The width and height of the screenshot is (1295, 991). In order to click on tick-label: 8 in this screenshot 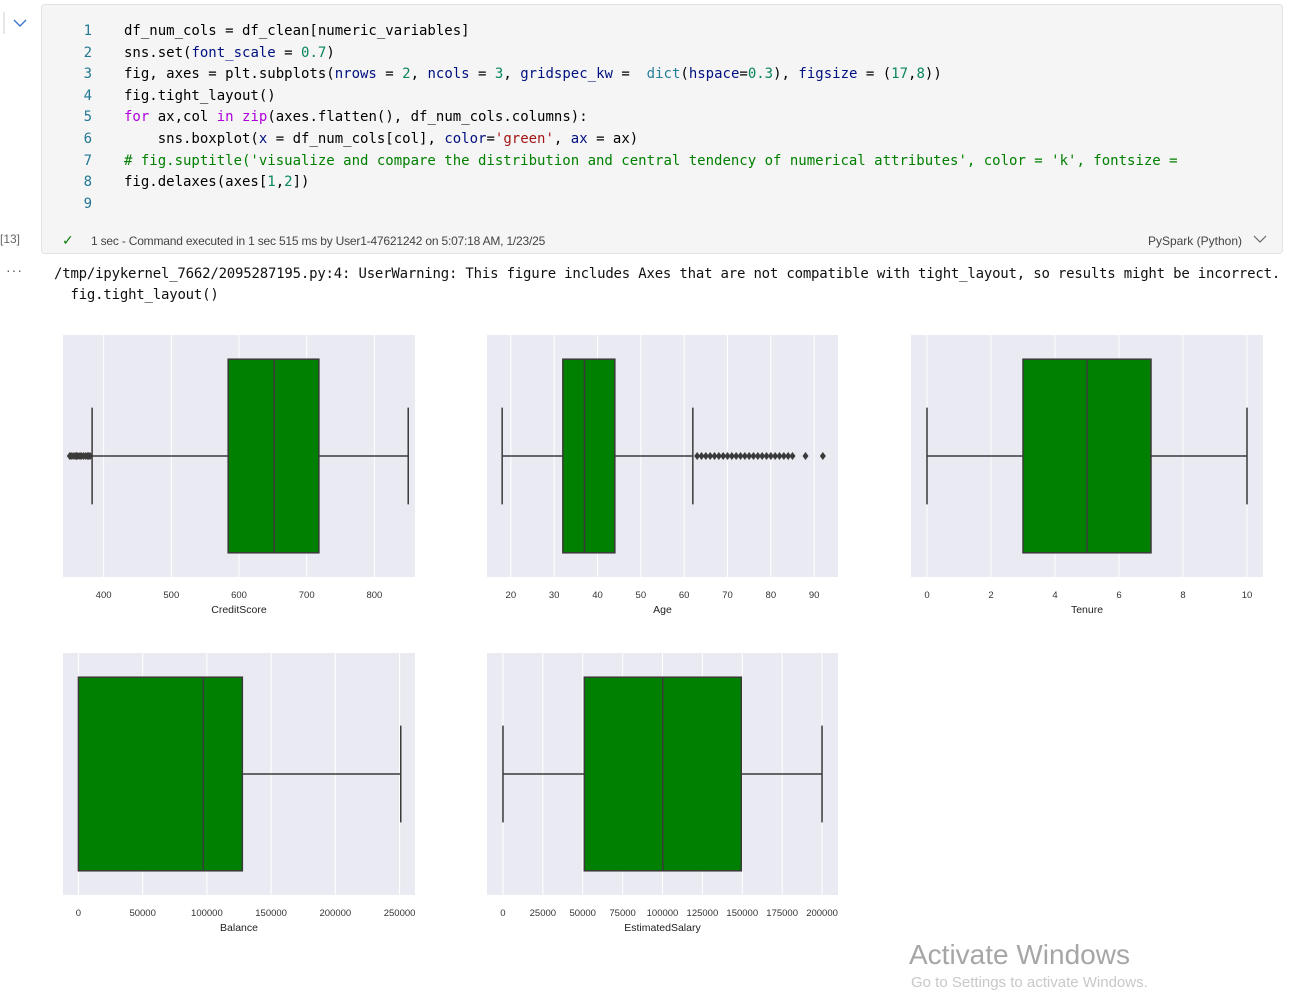, I will do `click(1182, 595)`.